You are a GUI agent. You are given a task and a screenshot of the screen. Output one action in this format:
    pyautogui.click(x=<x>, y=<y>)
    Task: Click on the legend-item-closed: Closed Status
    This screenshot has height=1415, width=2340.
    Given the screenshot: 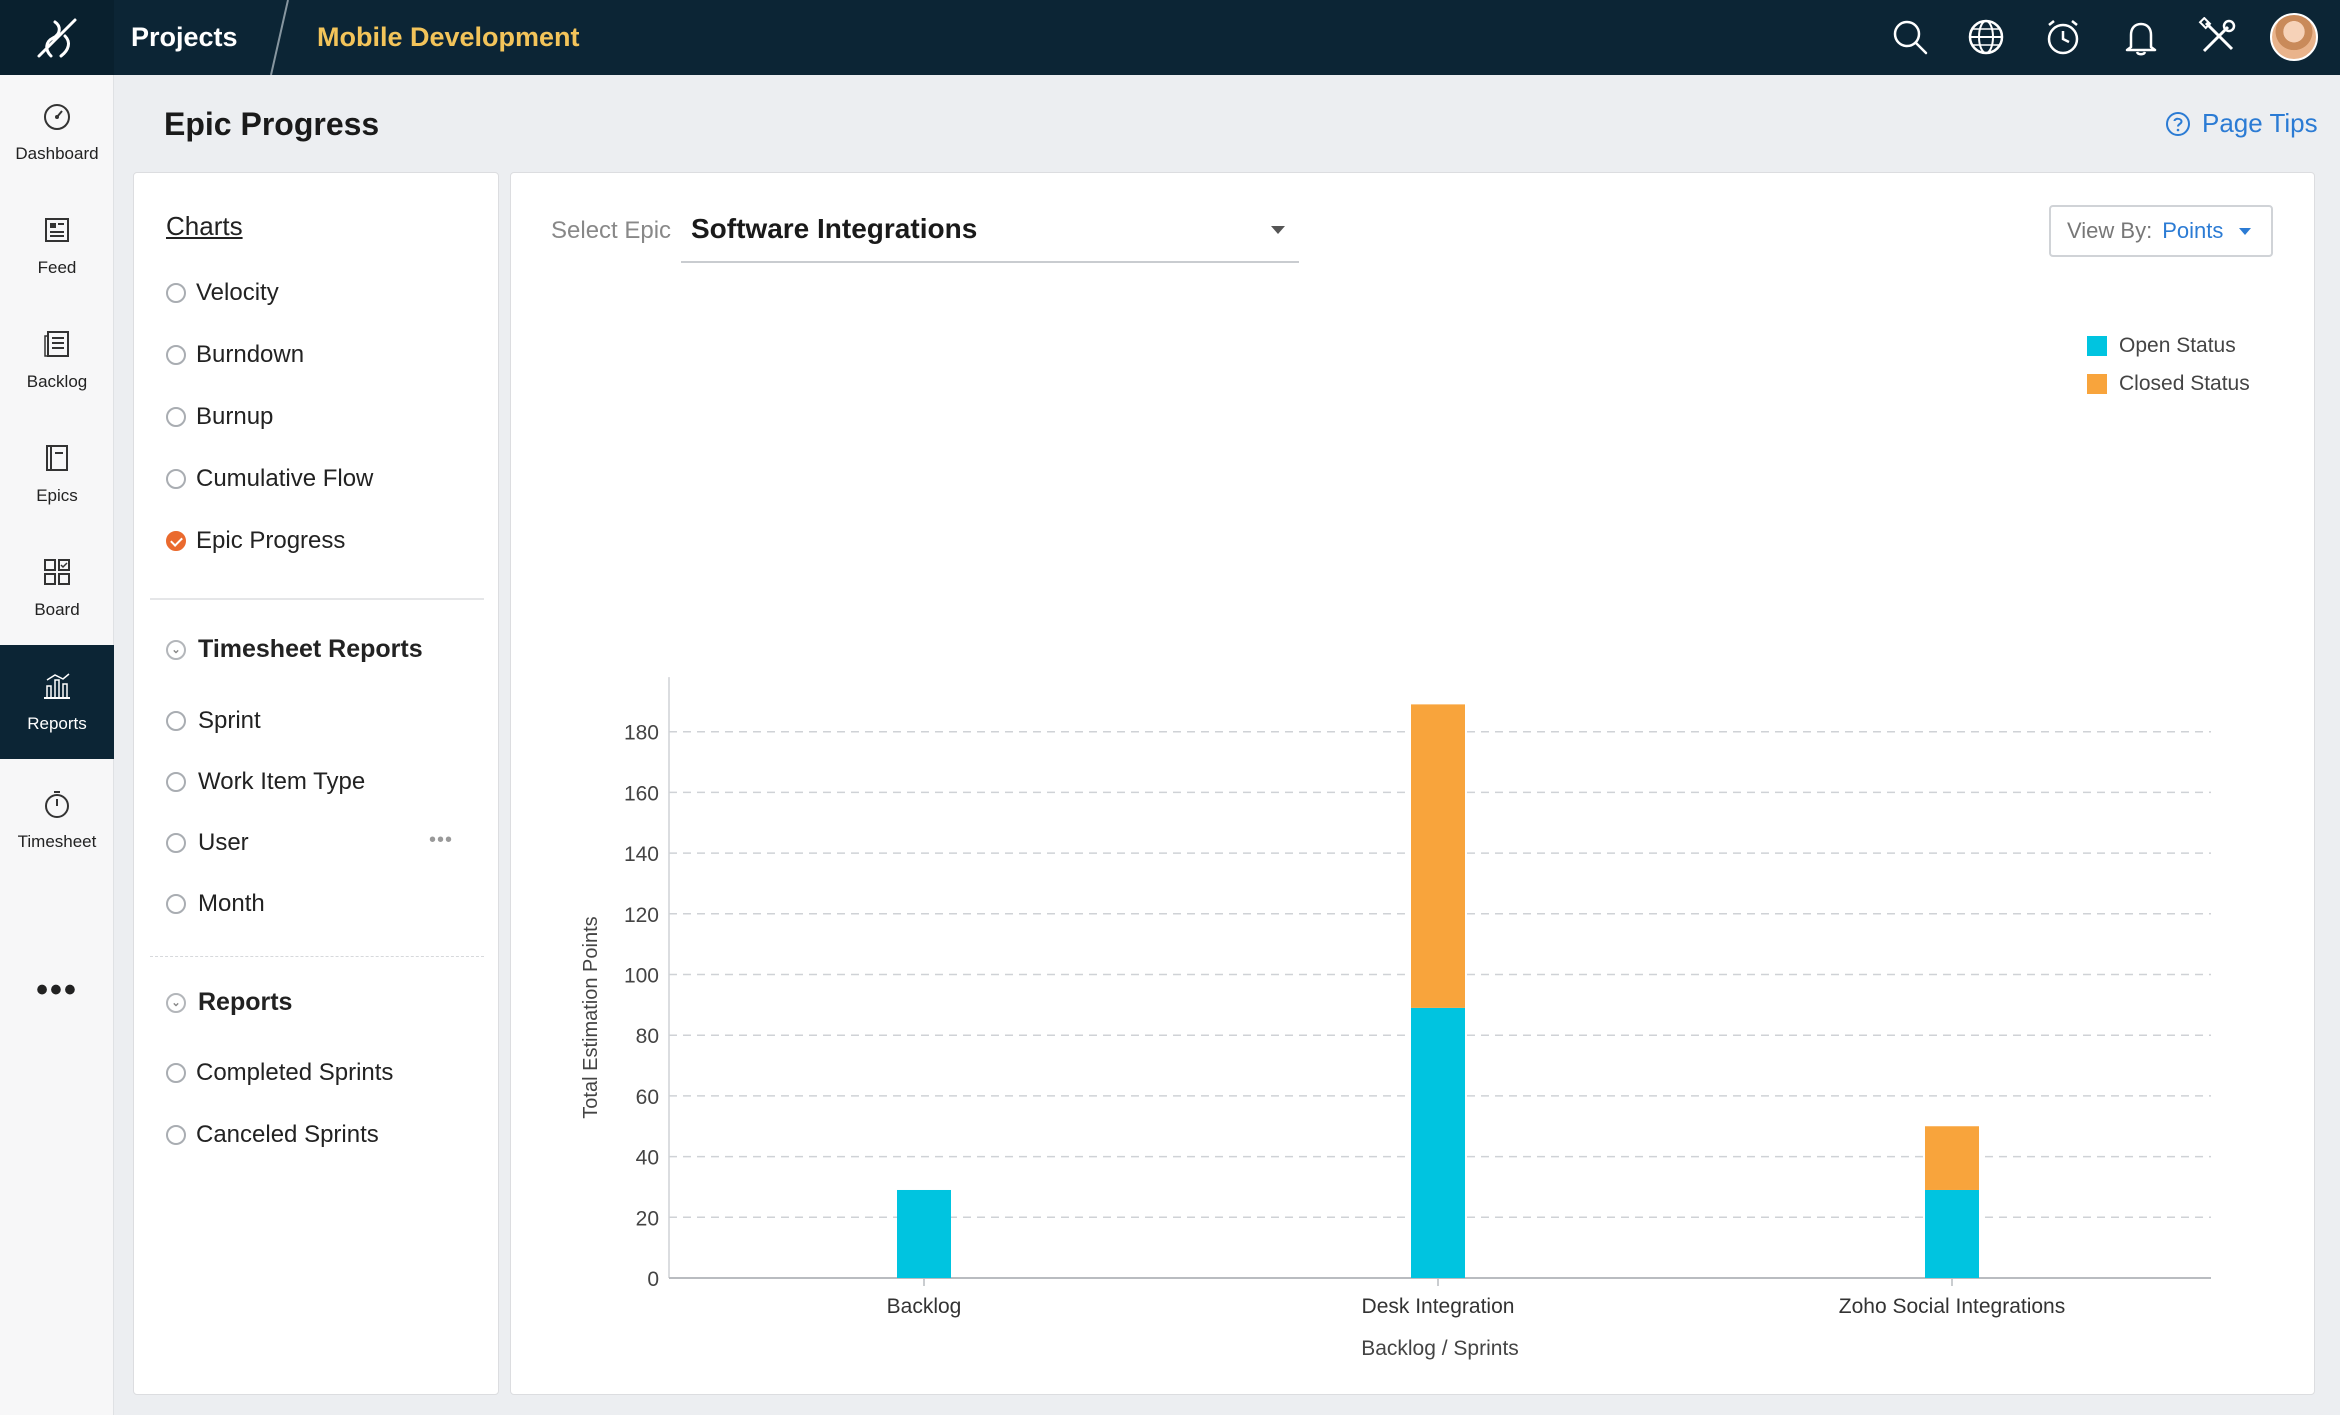 What is the action you would take?
    pyautogui.click(x=2168, y=384)
    